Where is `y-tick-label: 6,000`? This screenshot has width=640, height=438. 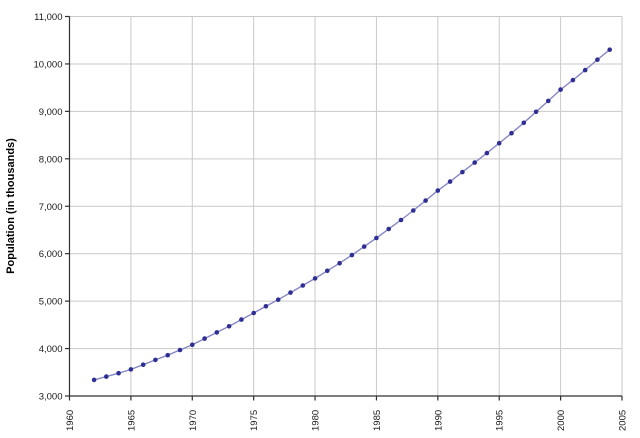
y-tick-label: 6,000 is located at coordinates (51, 254).